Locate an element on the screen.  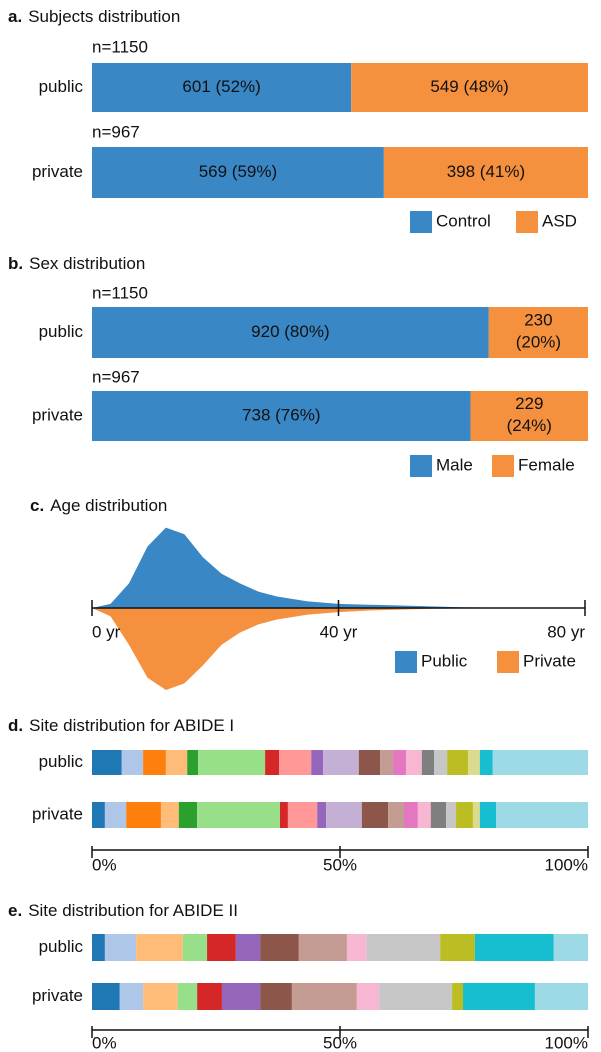
value-label: 549 (48%) is located at coordinates (469, 86).